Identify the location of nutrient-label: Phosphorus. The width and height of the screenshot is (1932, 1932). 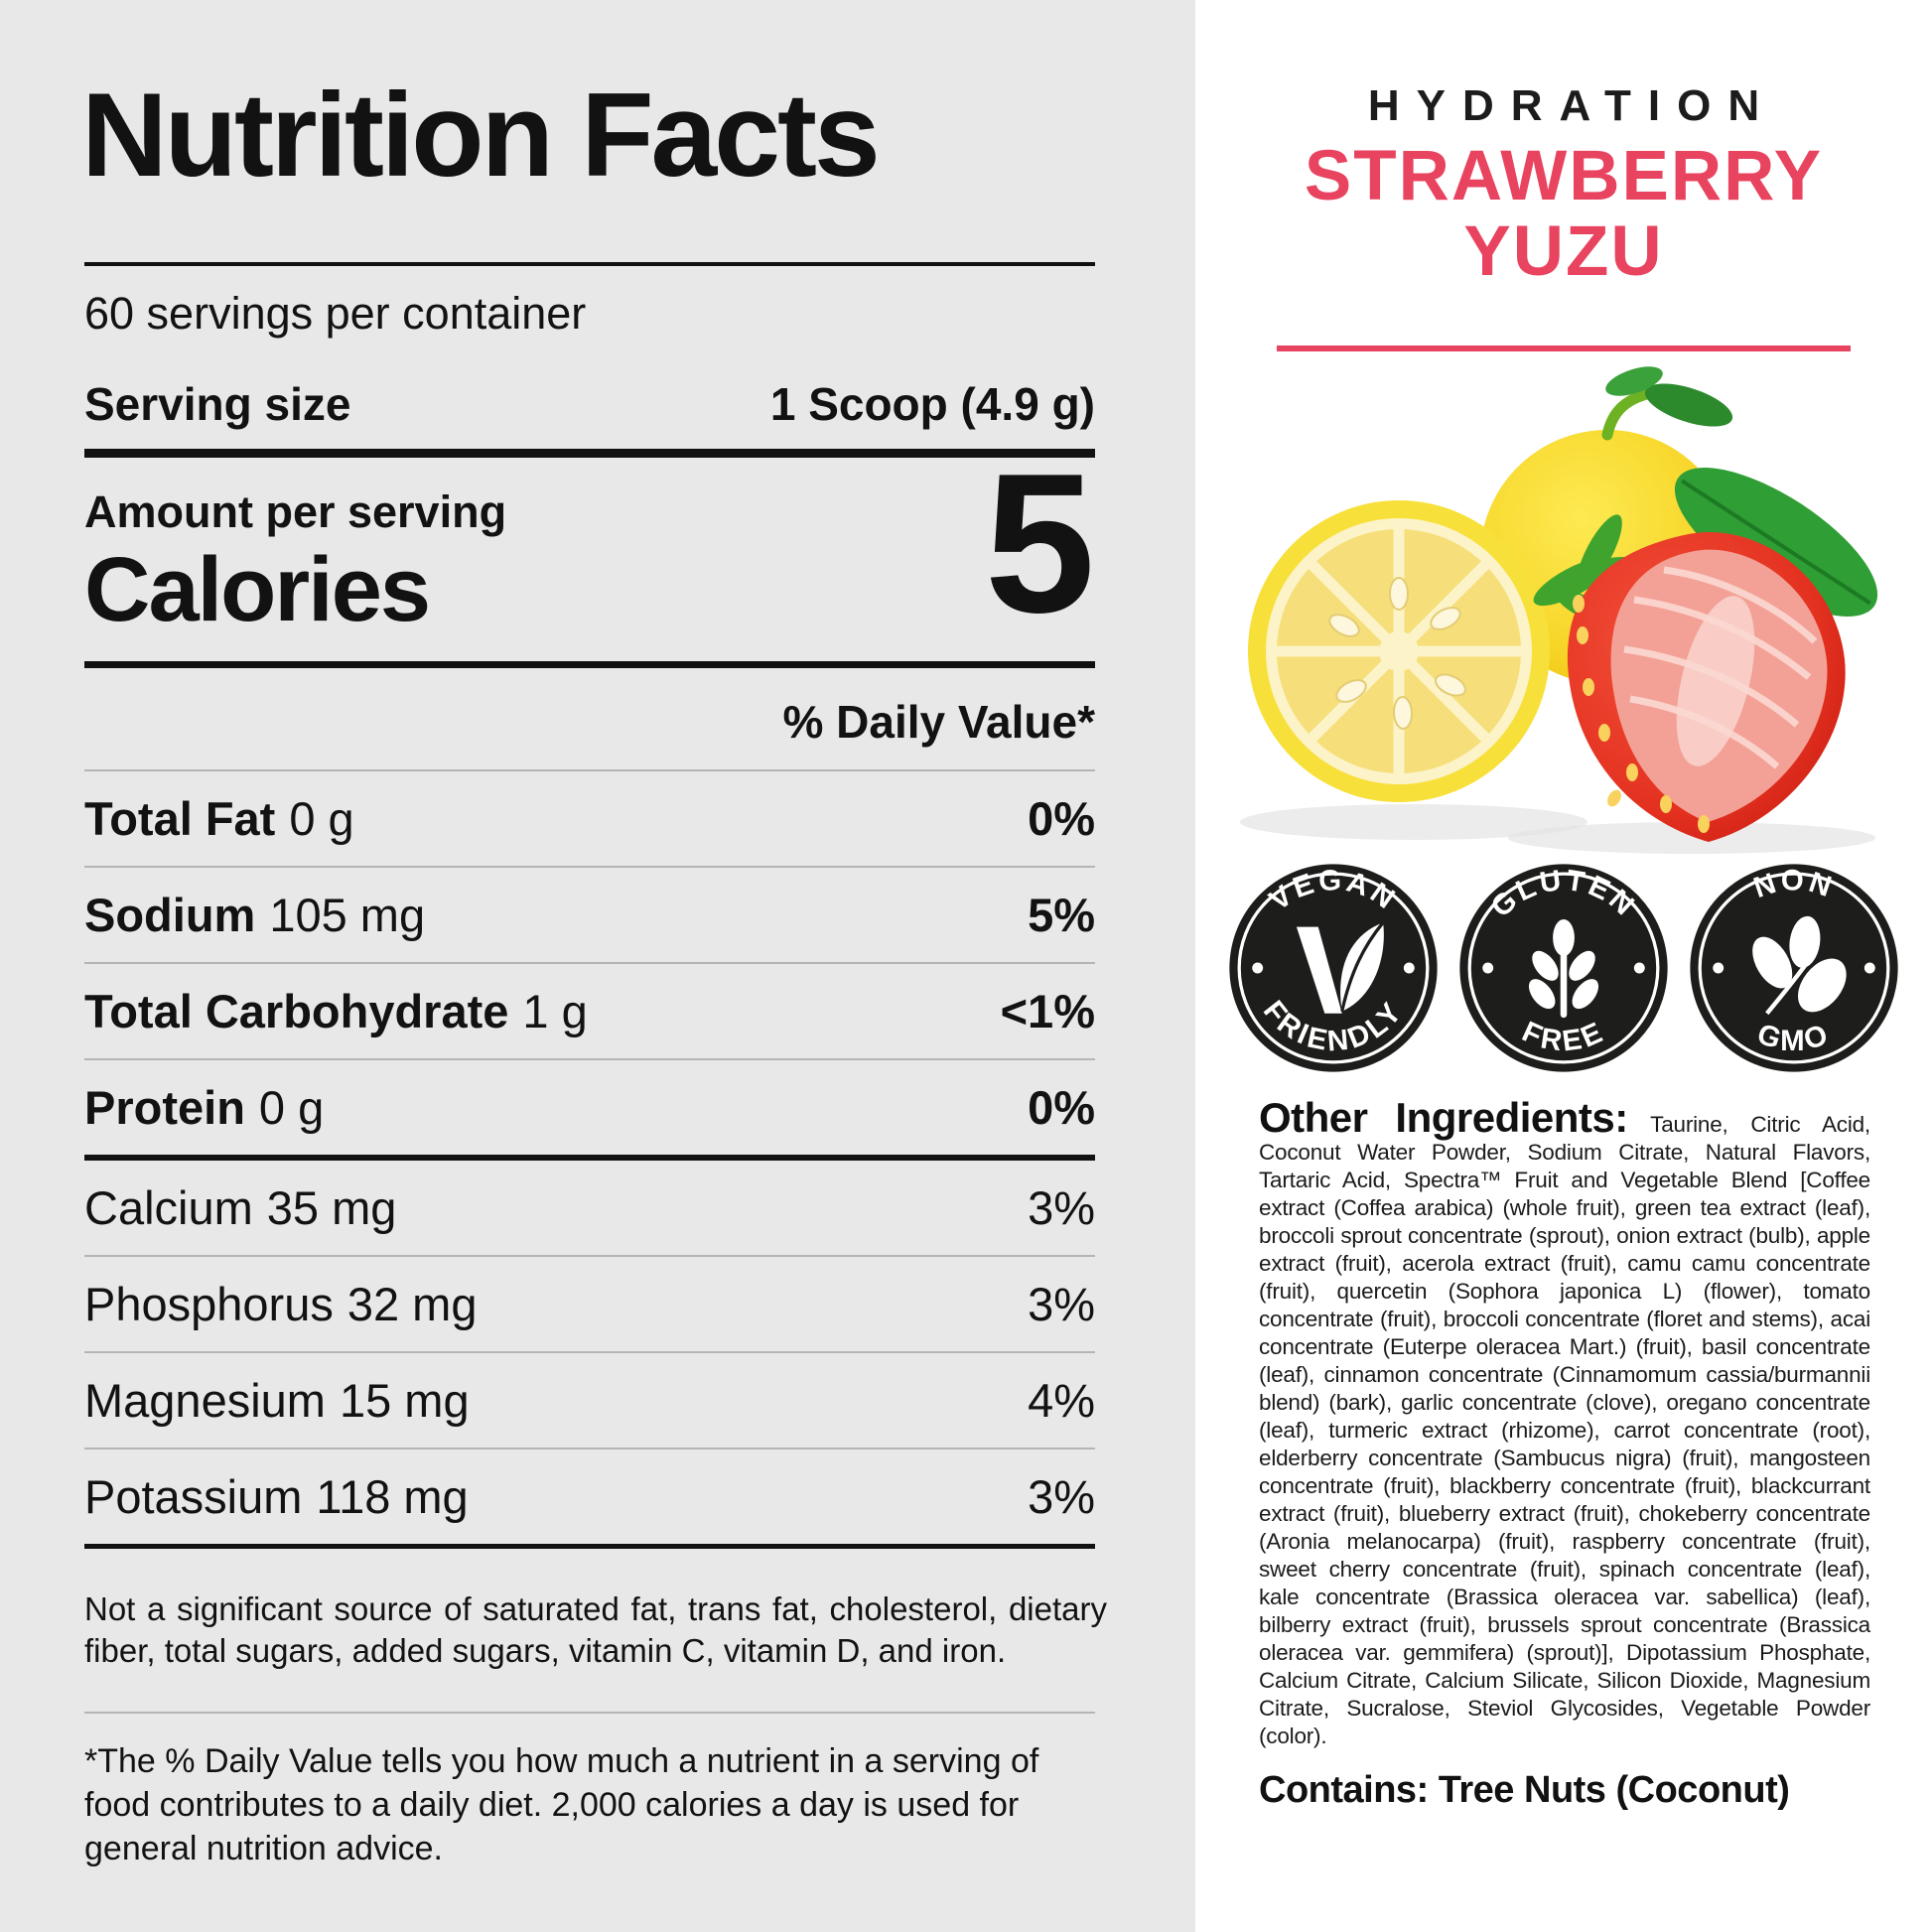
(209, 1304).